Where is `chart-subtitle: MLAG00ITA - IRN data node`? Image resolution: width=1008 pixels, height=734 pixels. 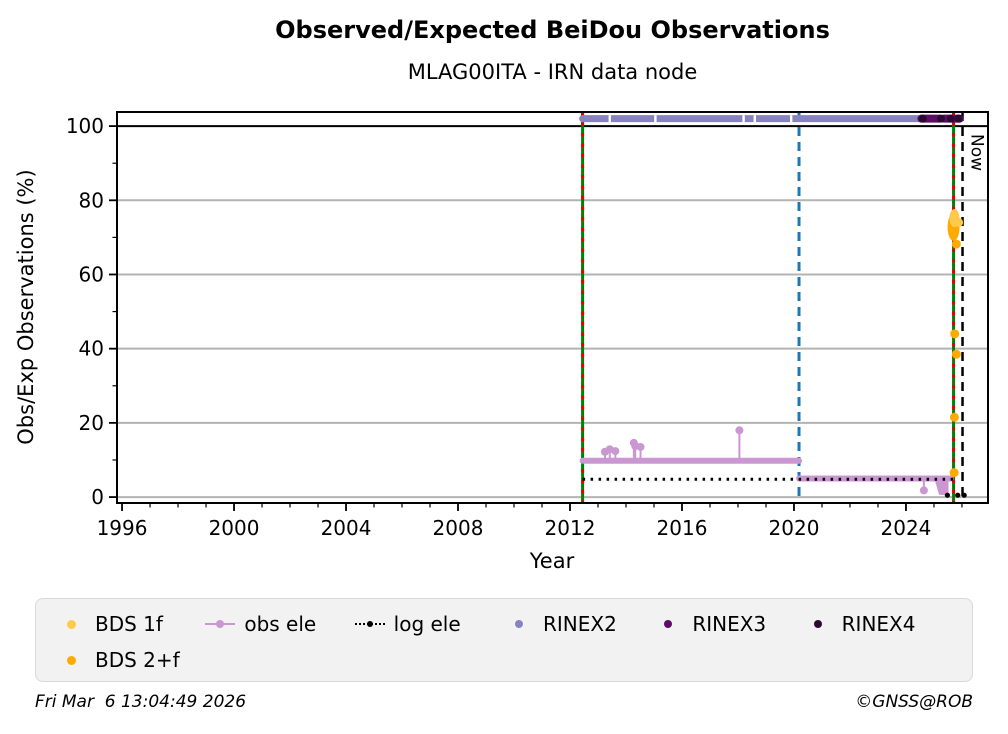 chart-subtitle: MLAG00ITA - IRN data node is located at coordinates (552, 72).